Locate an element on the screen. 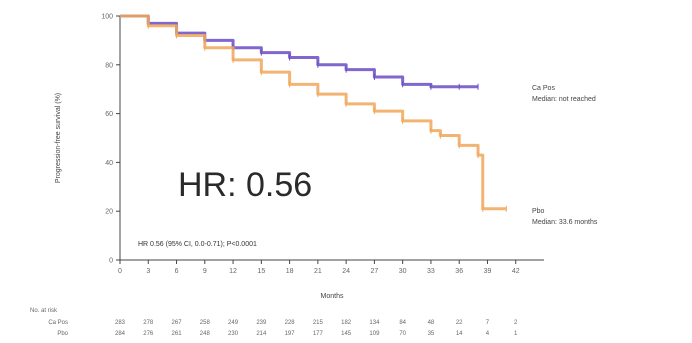 This screenshot has width=692, height=343. risk-cell: 261 is located at coordinates (177, 334).